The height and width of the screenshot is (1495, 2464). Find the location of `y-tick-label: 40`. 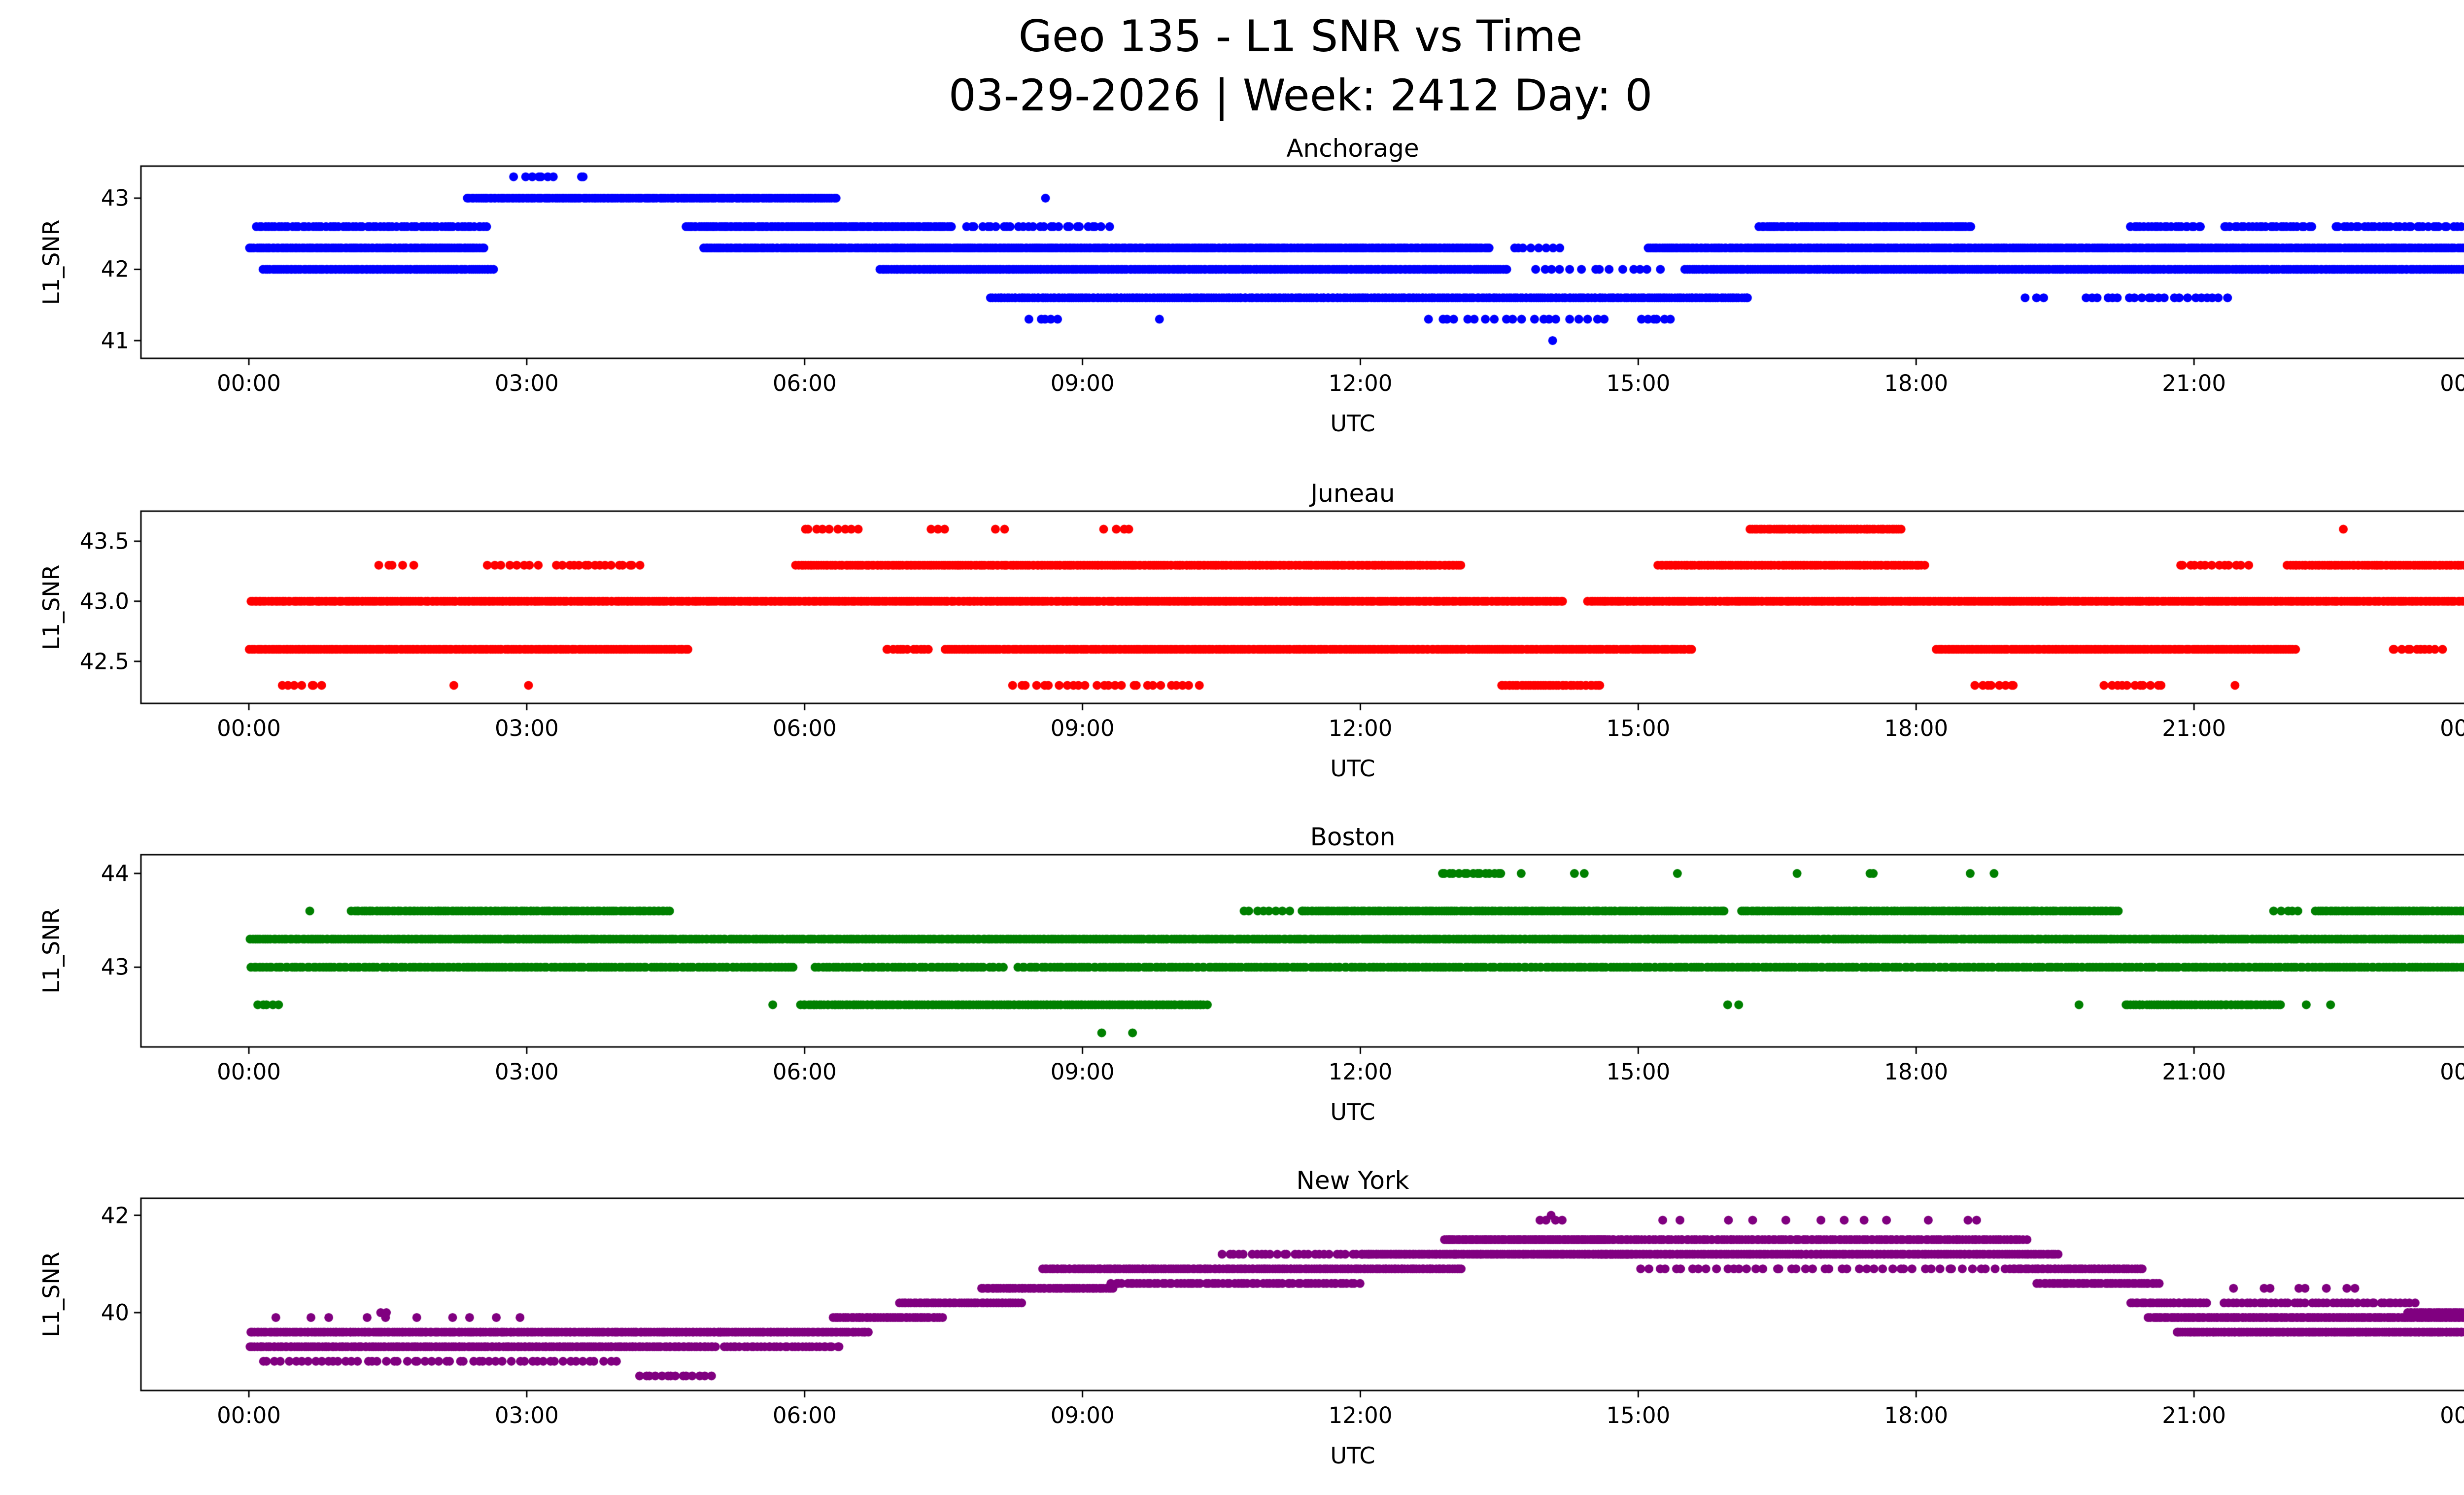

y-tick-label: 40 is located at coordinates (115, 1312).